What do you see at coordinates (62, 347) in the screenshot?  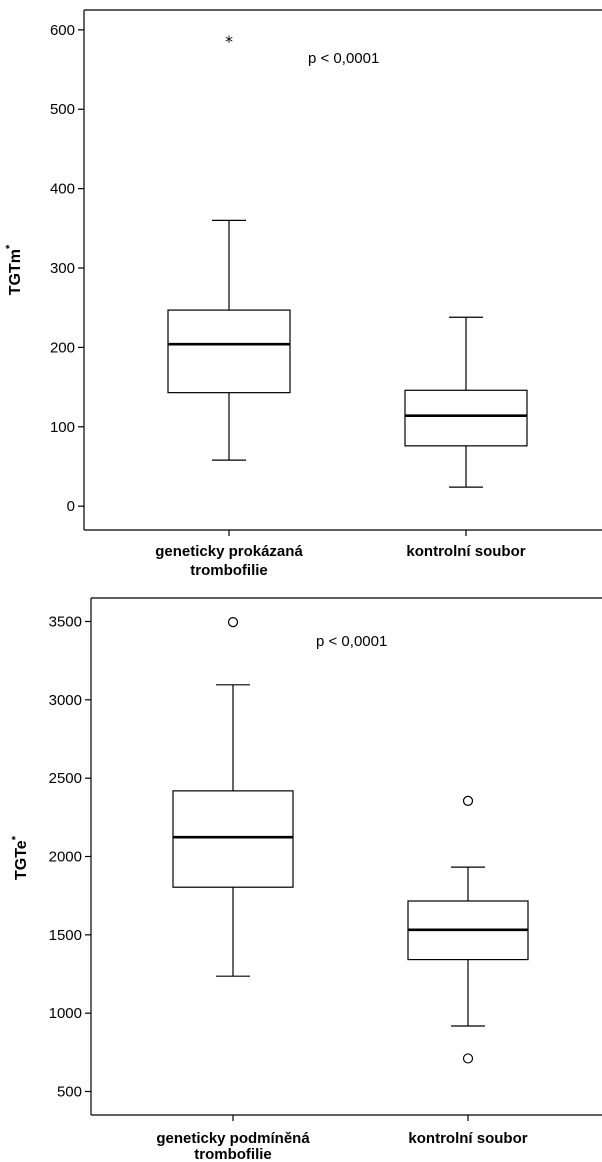 I see `y-tick-label: 200` at bounding box center [62, 347].